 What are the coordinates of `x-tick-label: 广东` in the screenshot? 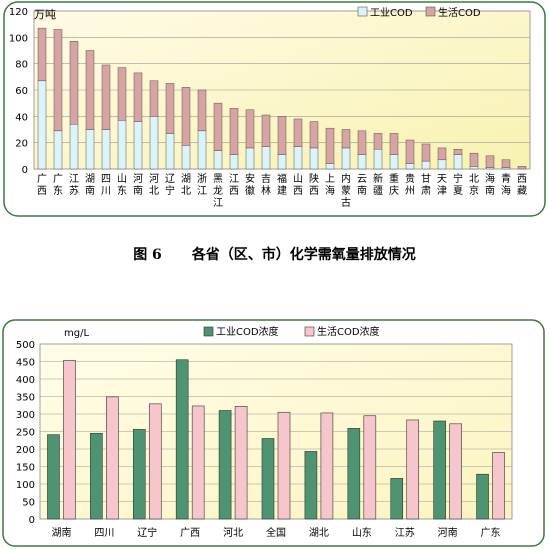 It's located at (491, 532).